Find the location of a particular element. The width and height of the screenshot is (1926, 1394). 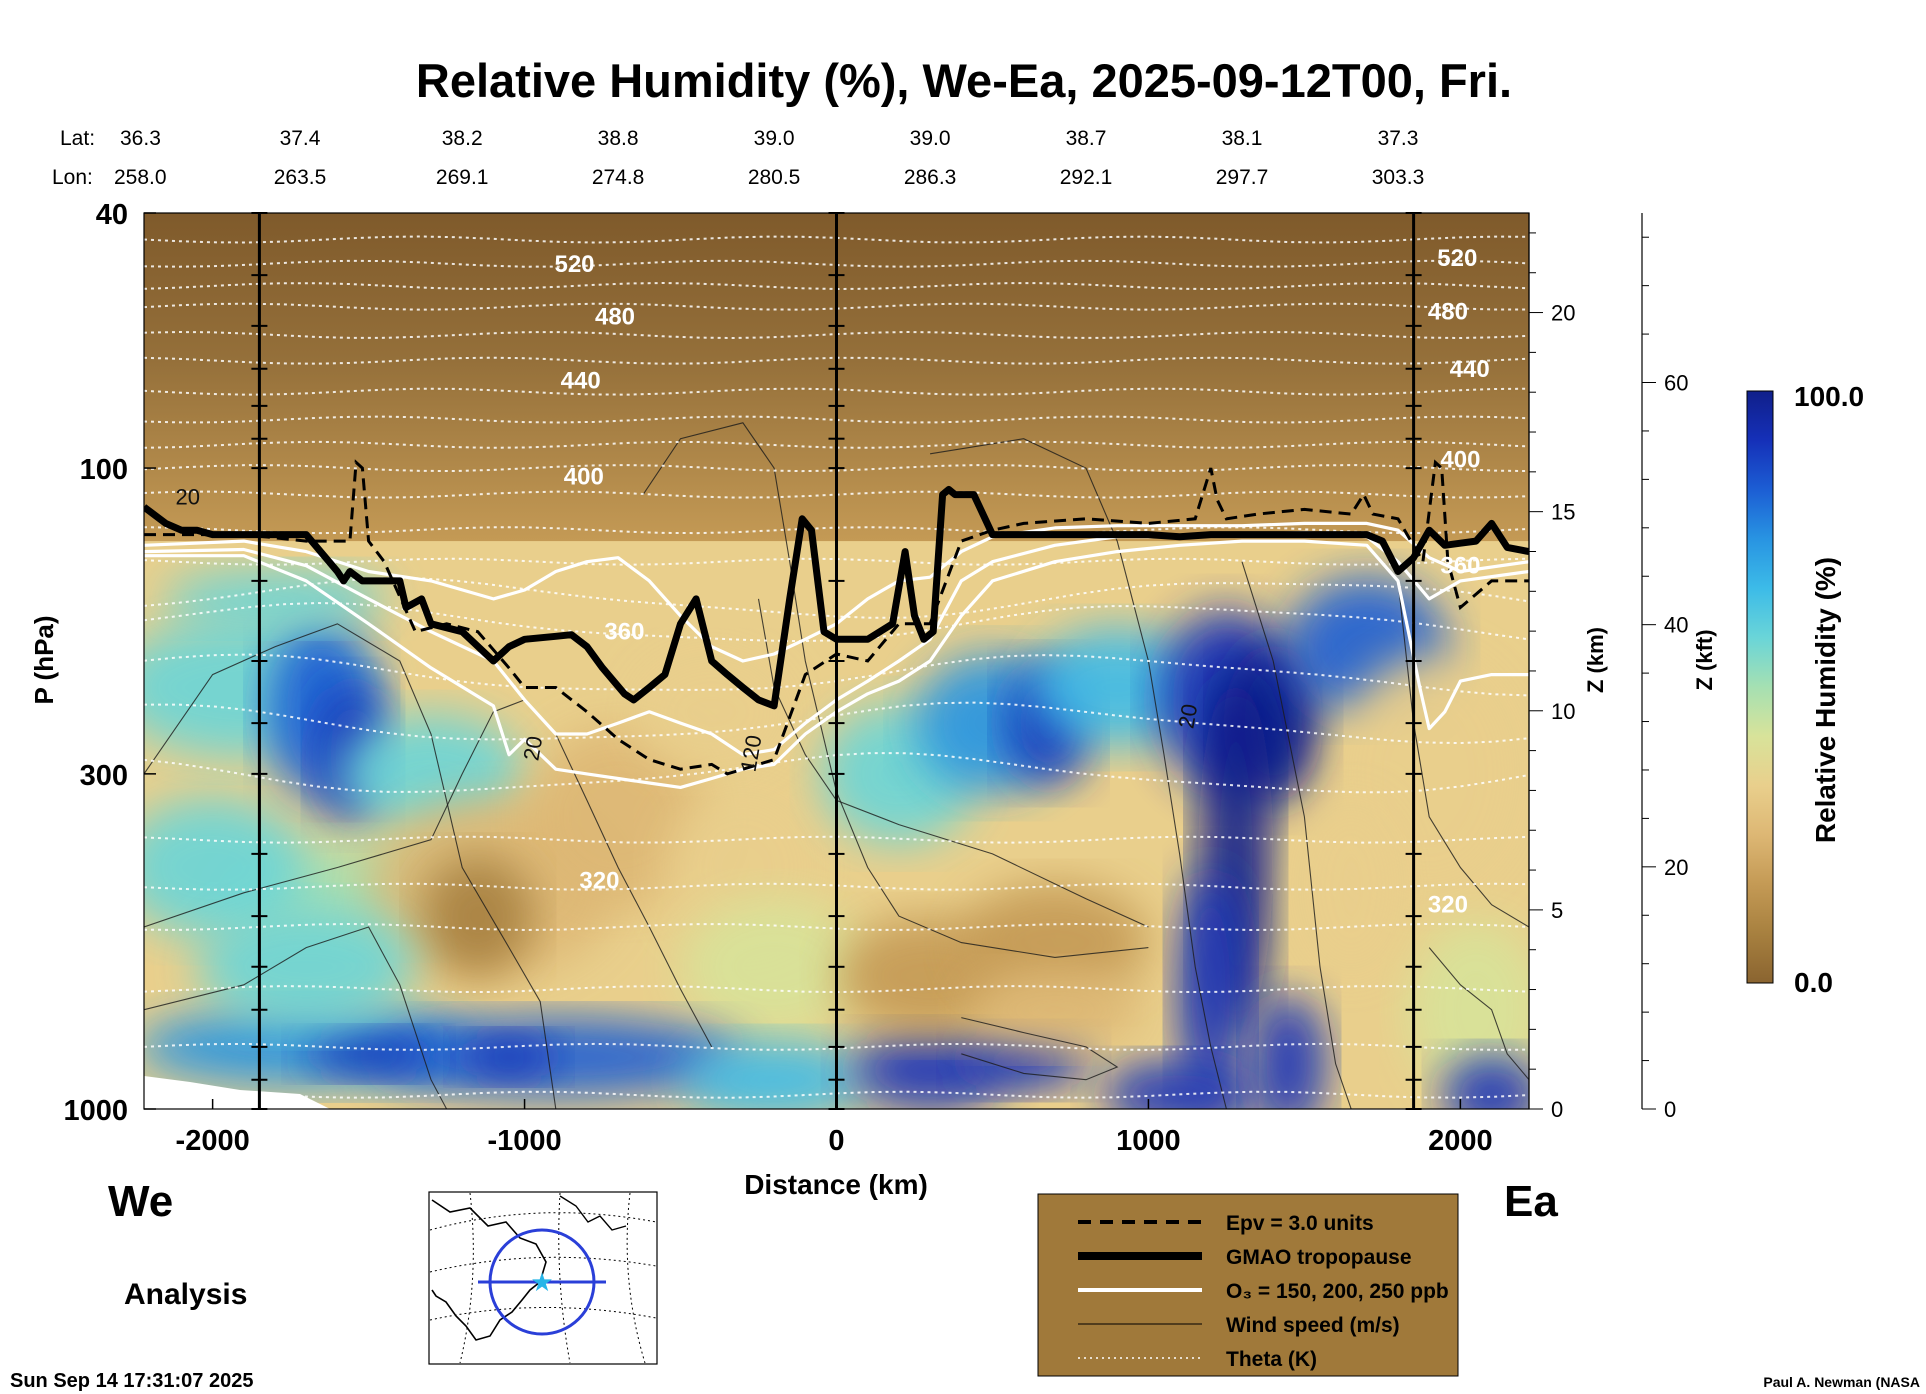

lon-value-7: 297.7 is located at coordinates (1242, 177).